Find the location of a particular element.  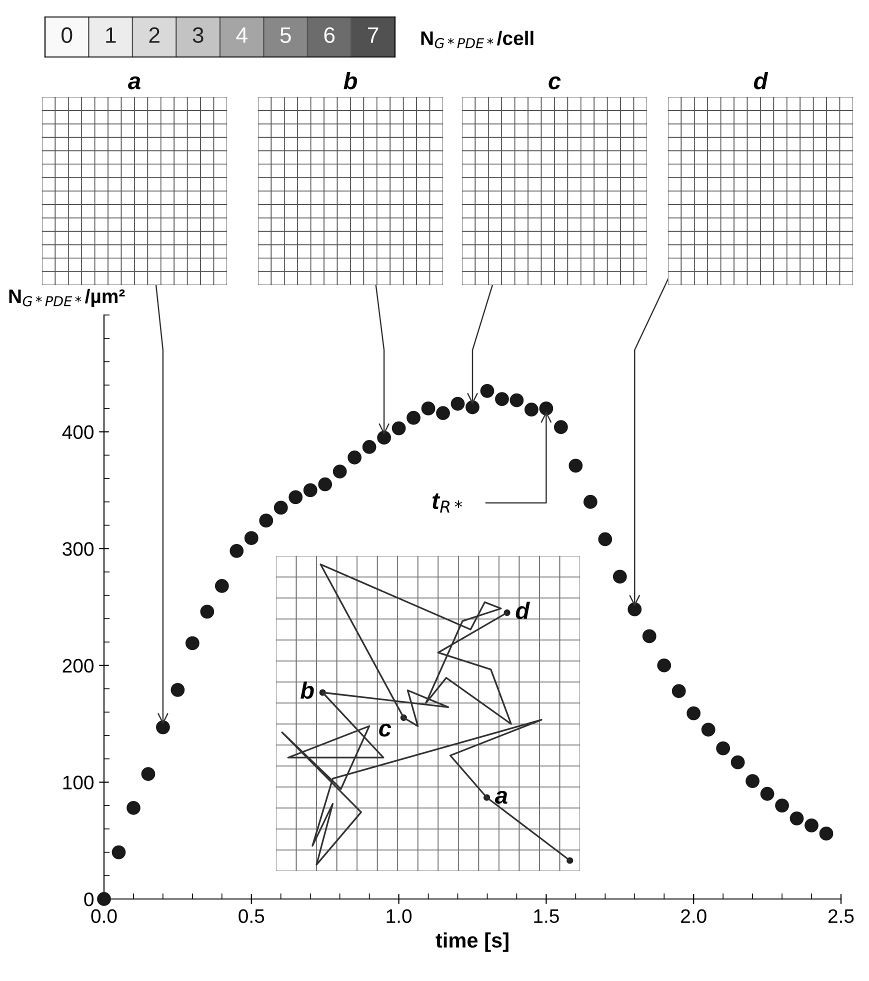

x-axis-title: time [s] is located at coordinates (472, 942).